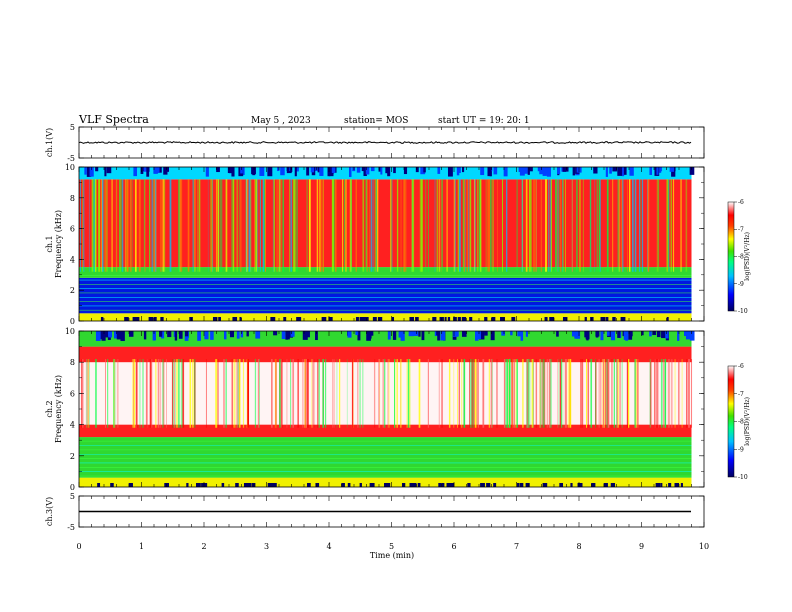 This screenshot has height=612, width=792. I want to click on colorbar-tick-label: -6, so click(741, 366).